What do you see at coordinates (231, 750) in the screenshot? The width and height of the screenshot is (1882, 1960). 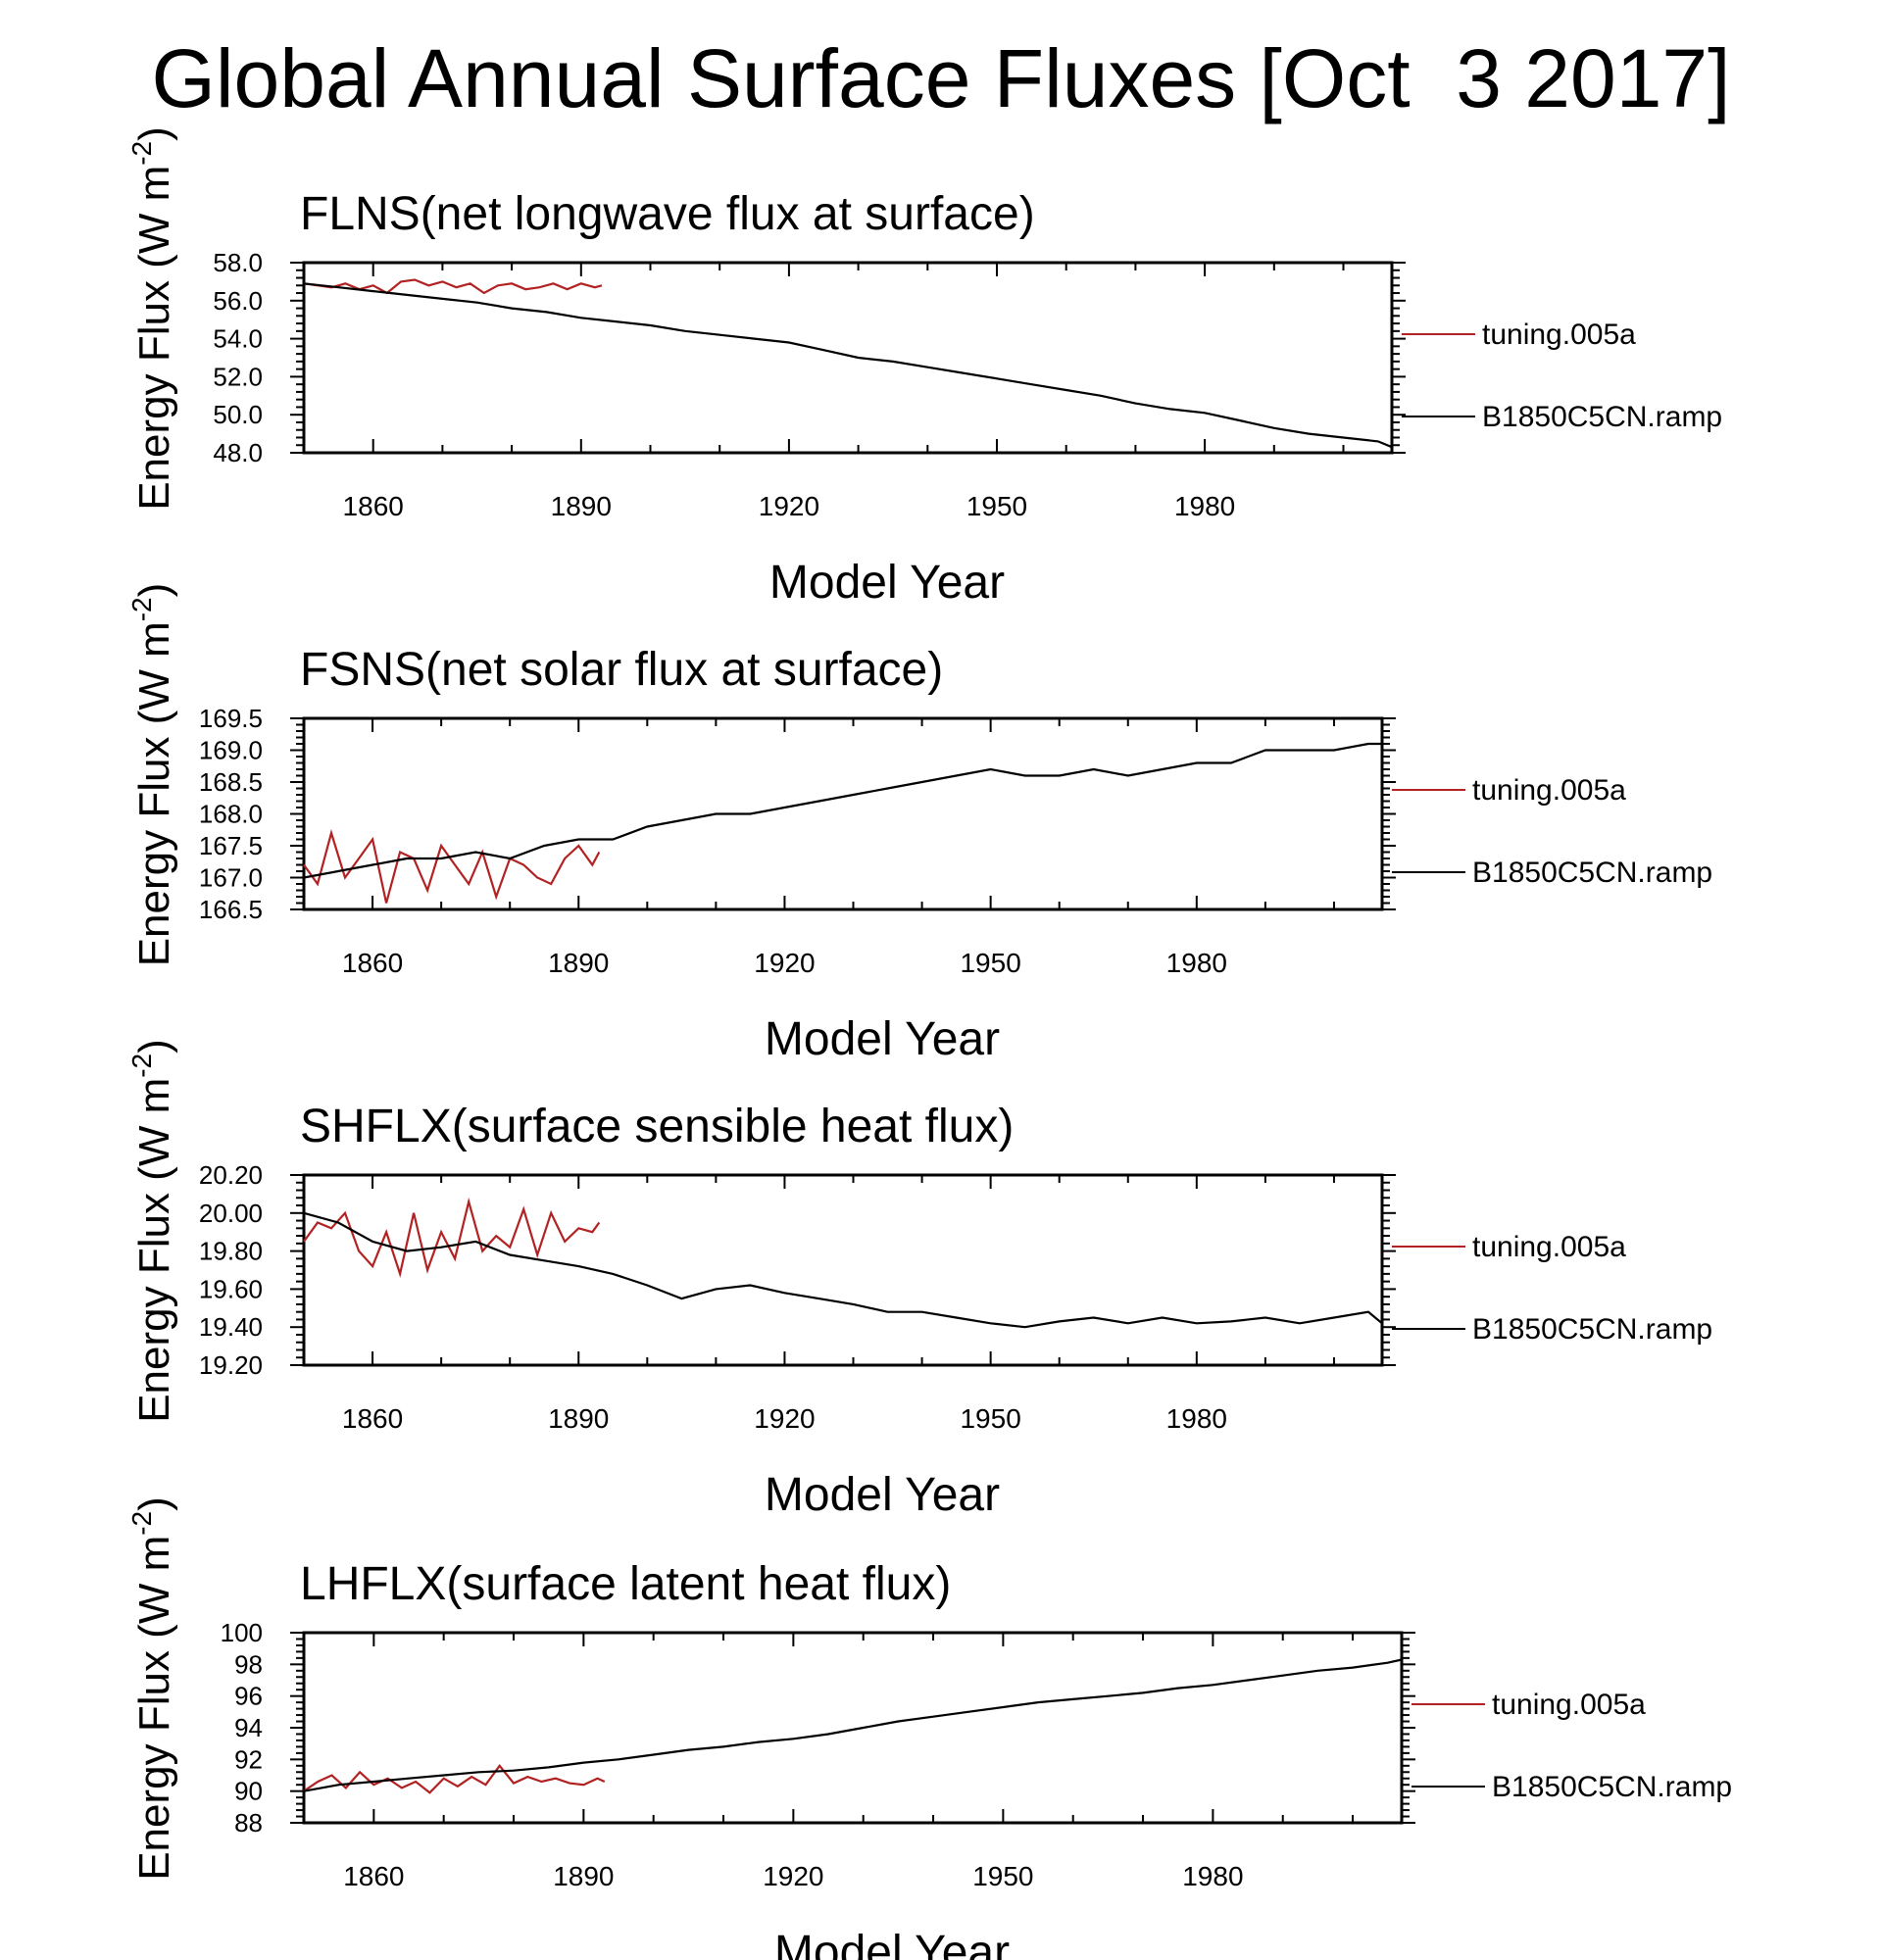 I see `y-tick-label: 169.0` at bounding box center [231, 750].